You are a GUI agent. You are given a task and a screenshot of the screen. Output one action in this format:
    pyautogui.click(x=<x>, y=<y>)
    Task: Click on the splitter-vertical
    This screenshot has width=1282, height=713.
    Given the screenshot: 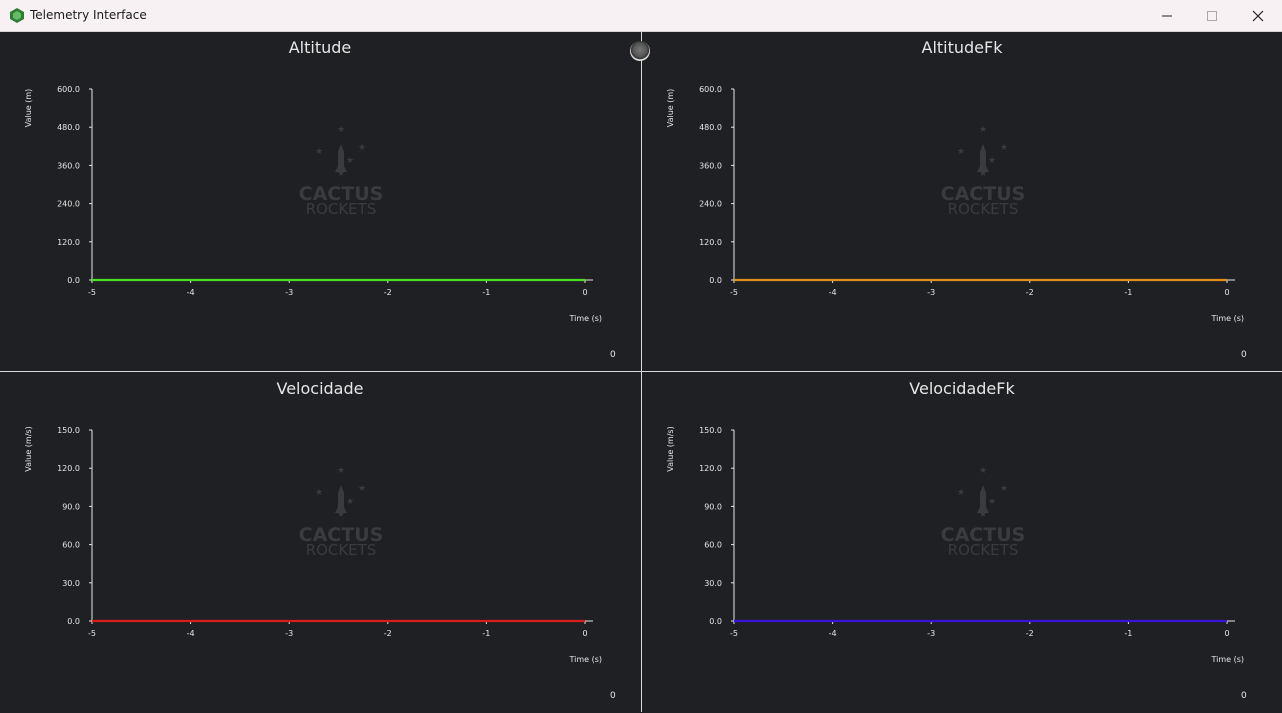 What is the action you would take?
    pyautogui.click(x=641, y=372)
    